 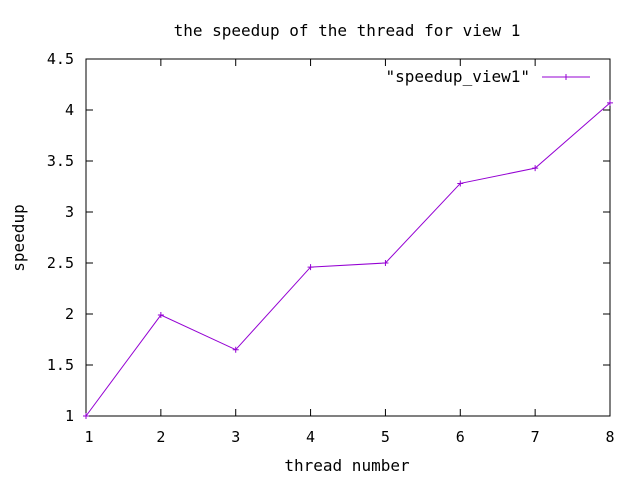 I want to click on x-tick-label-5: 5, so click(x=385, y=437).